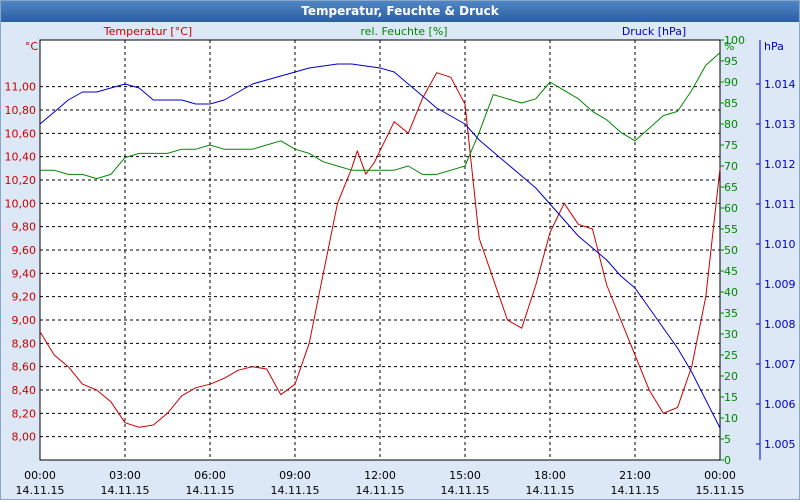 The image size is (800, 500). What do you see at coordinates (24, 227) in the screenshot?
I see `temperature-tick-label: 9,80` at bounding box center [24, 227].